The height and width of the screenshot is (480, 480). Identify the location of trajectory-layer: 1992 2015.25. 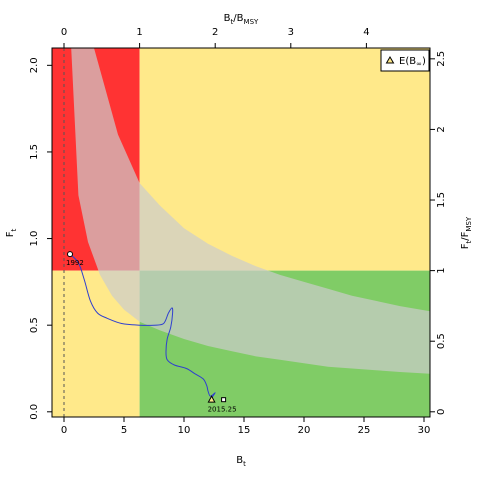
(151, 332).